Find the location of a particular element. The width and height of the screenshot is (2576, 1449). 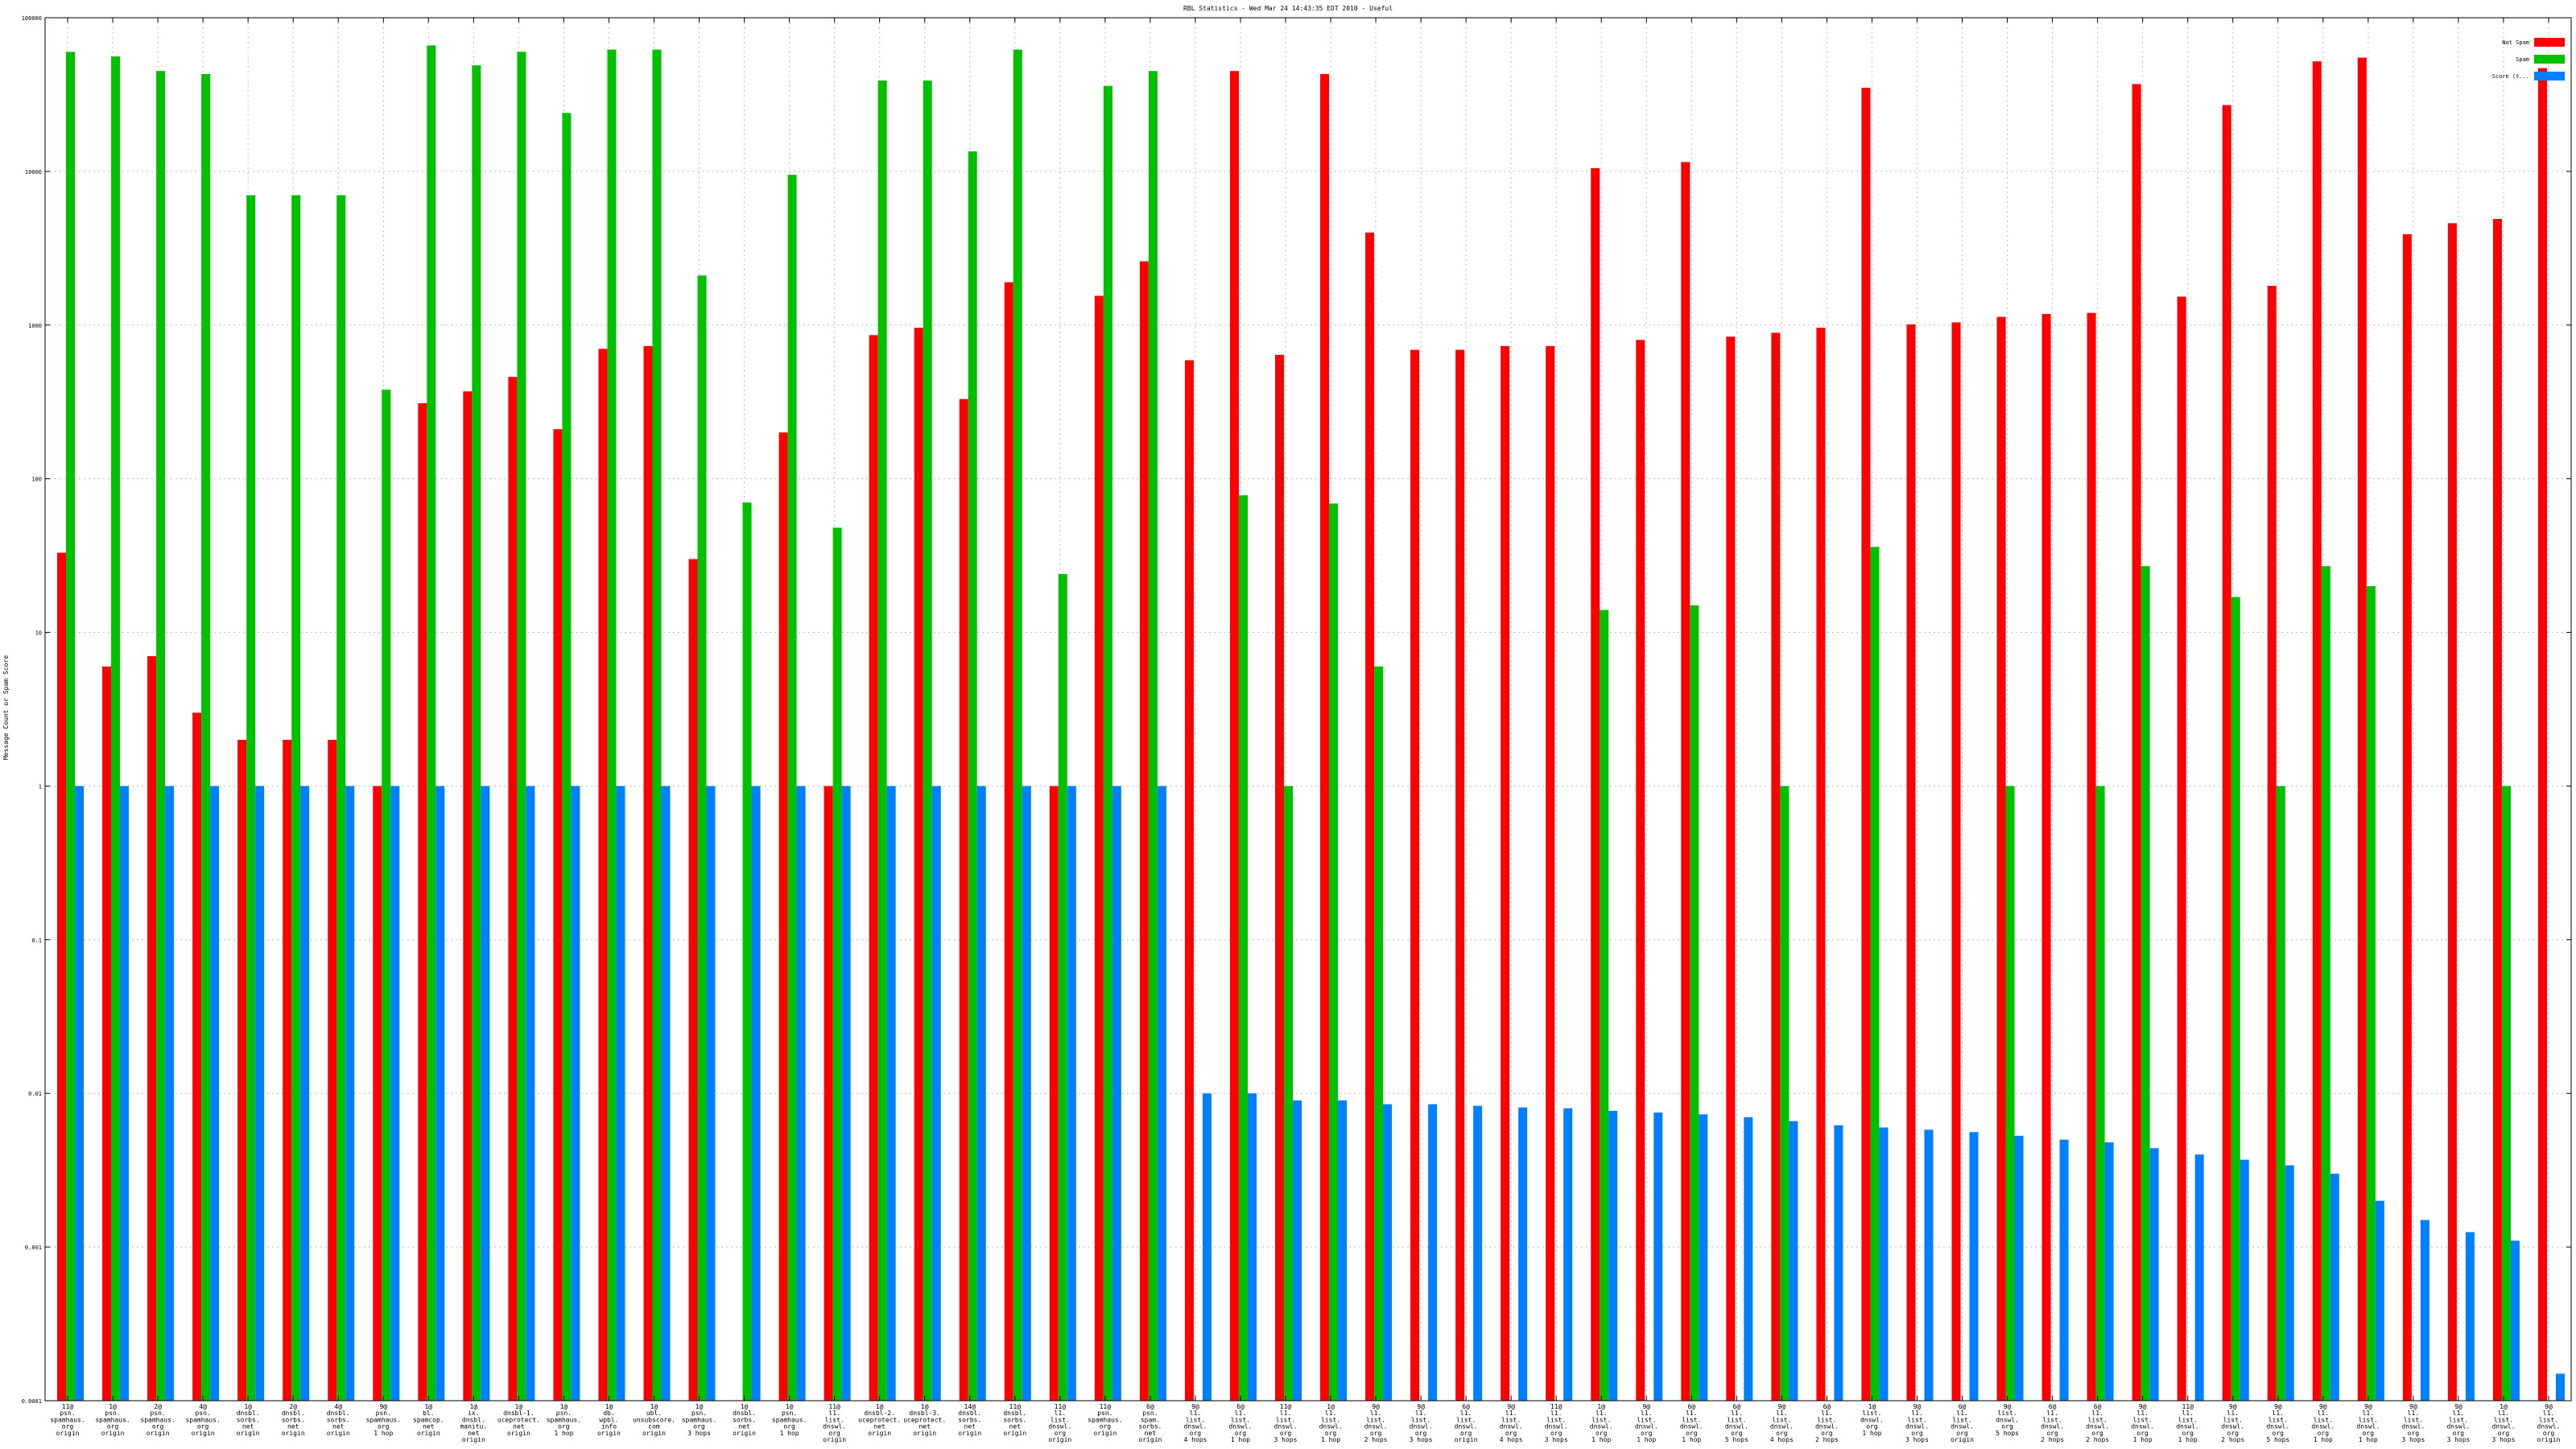

x-tick-label-line: dnsbl-3. is located at coordinates (925, 1413).